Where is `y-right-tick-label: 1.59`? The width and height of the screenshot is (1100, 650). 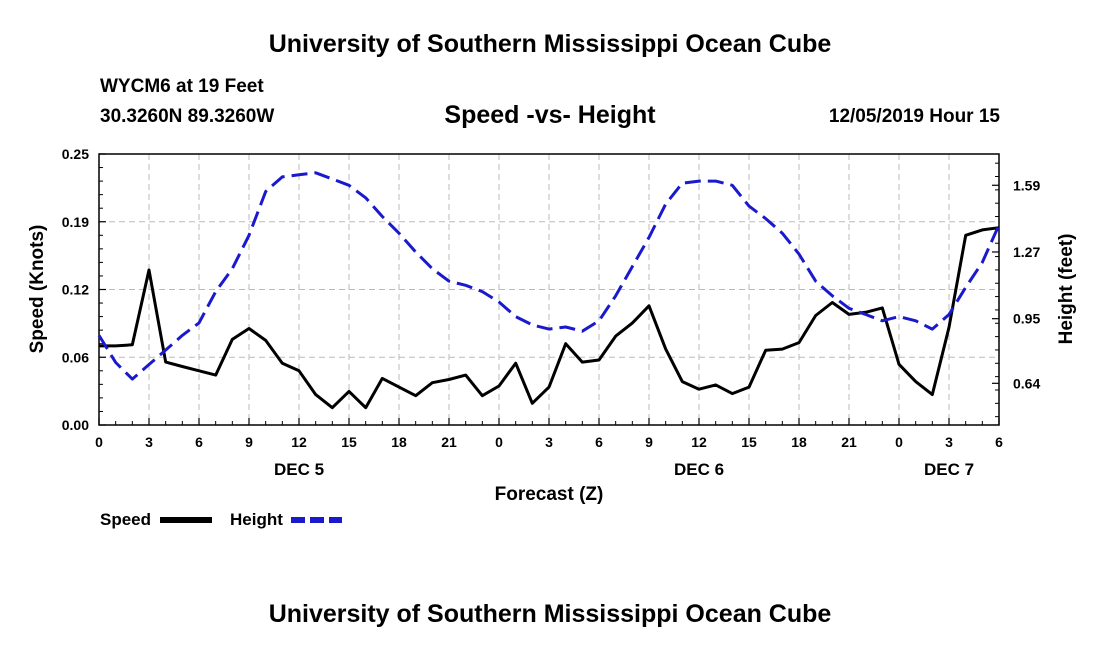
y-right-tick-label: 1.59 is located at coordinates (1026, 185).